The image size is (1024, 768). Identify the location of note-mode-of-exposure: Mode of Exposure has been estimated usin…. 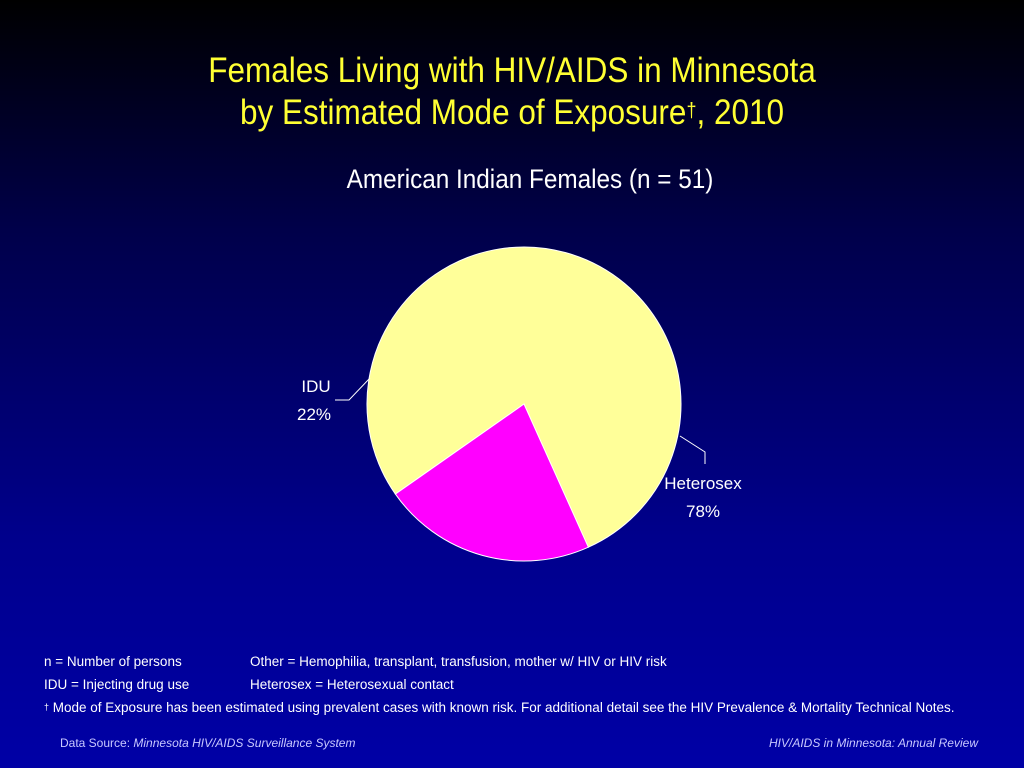
(502, 707).